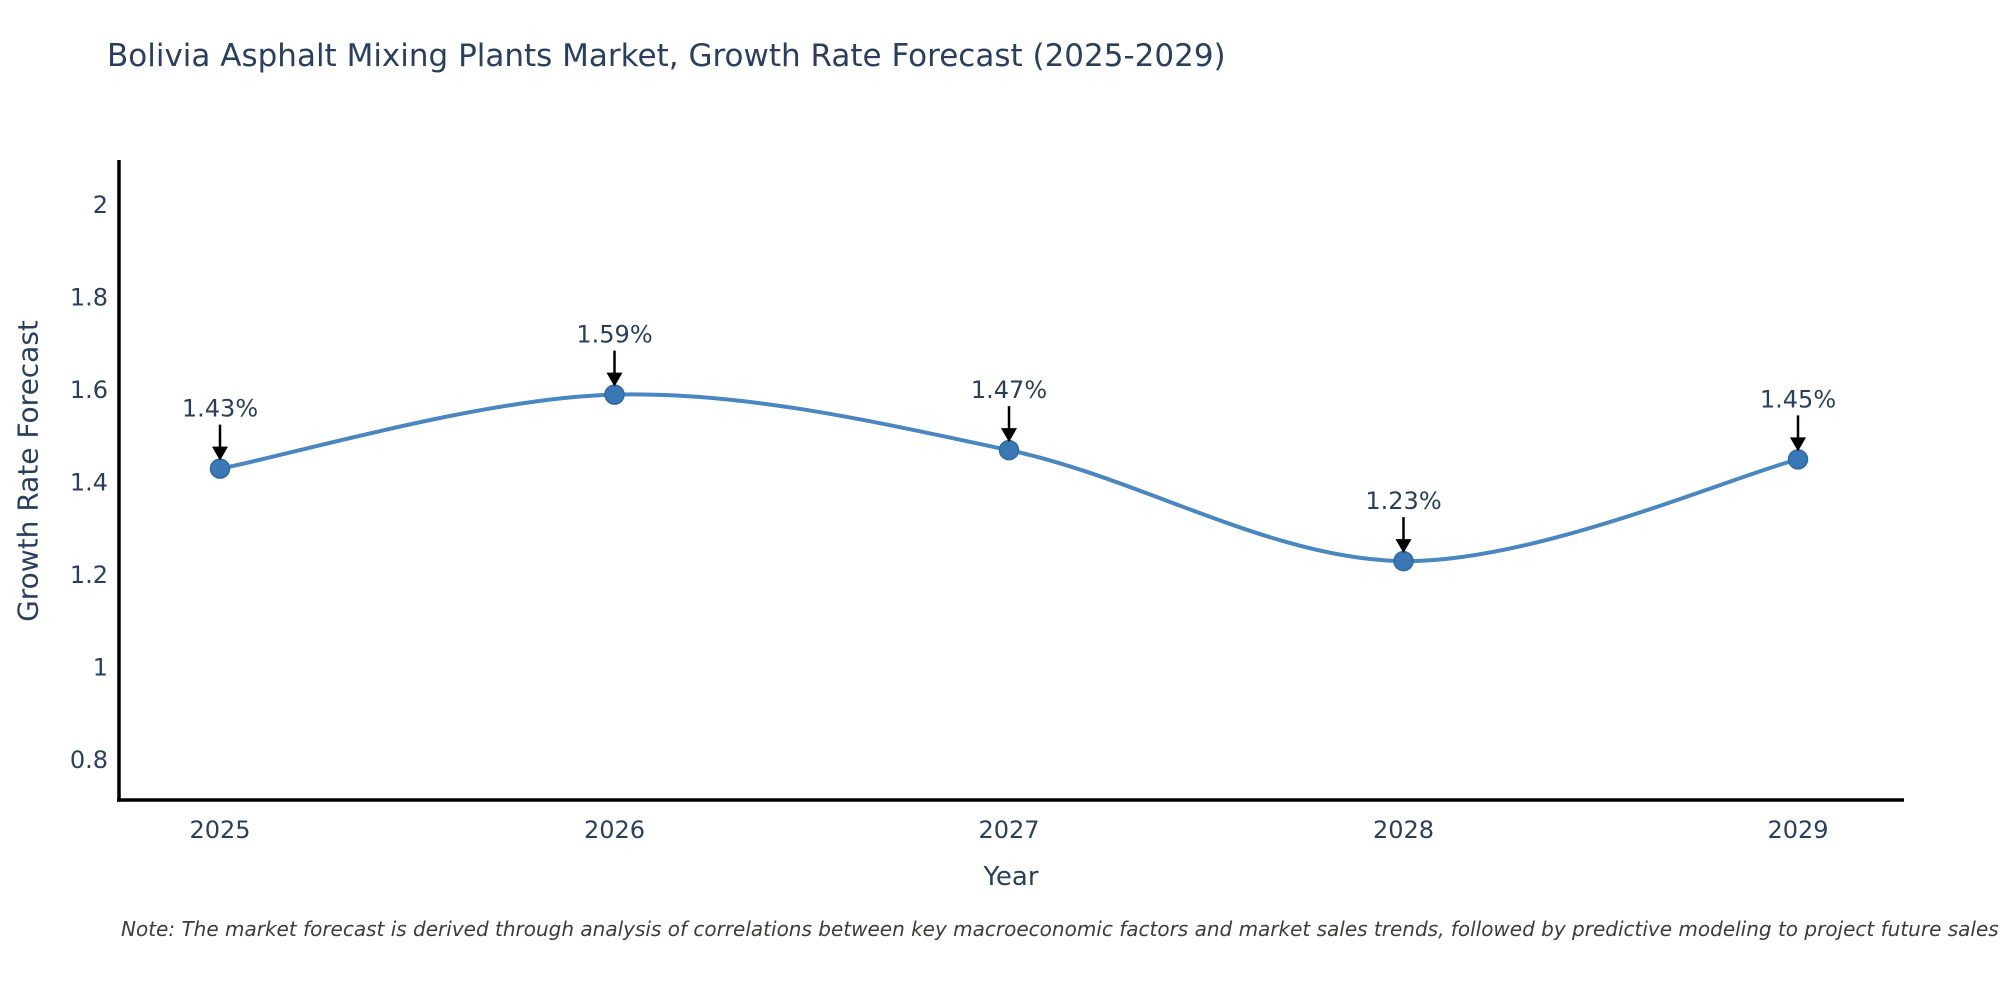 The image size is (2000, 1000). Describe the element at coordinates (89, 298) in the screenshot. I see `y-tick-label: 1.8` at that location.